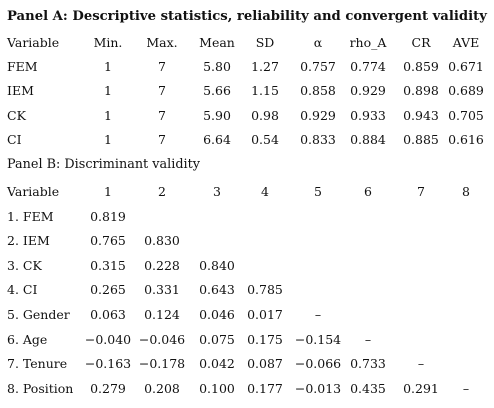 The image size is (494, 408). What do you see at coordinates (38, 314) in the screenshot?
I see `table-cell: 5. Gender` at bounding box center [38, 314].